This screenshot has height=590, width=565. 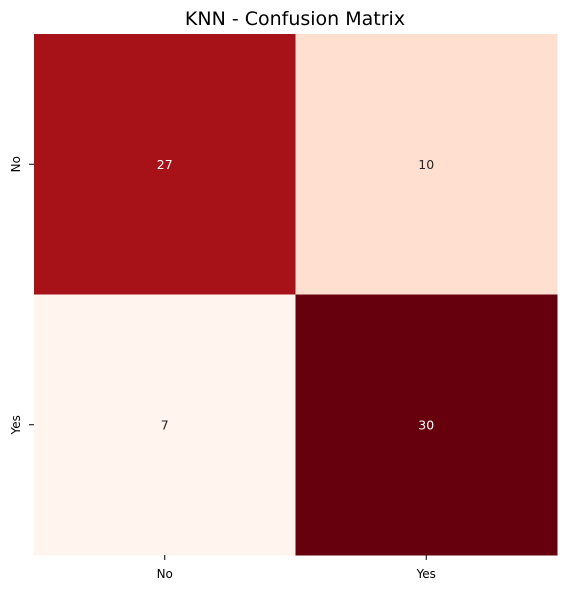 I want to click on y-tick-label: Yes, so click(x=16, y=425).